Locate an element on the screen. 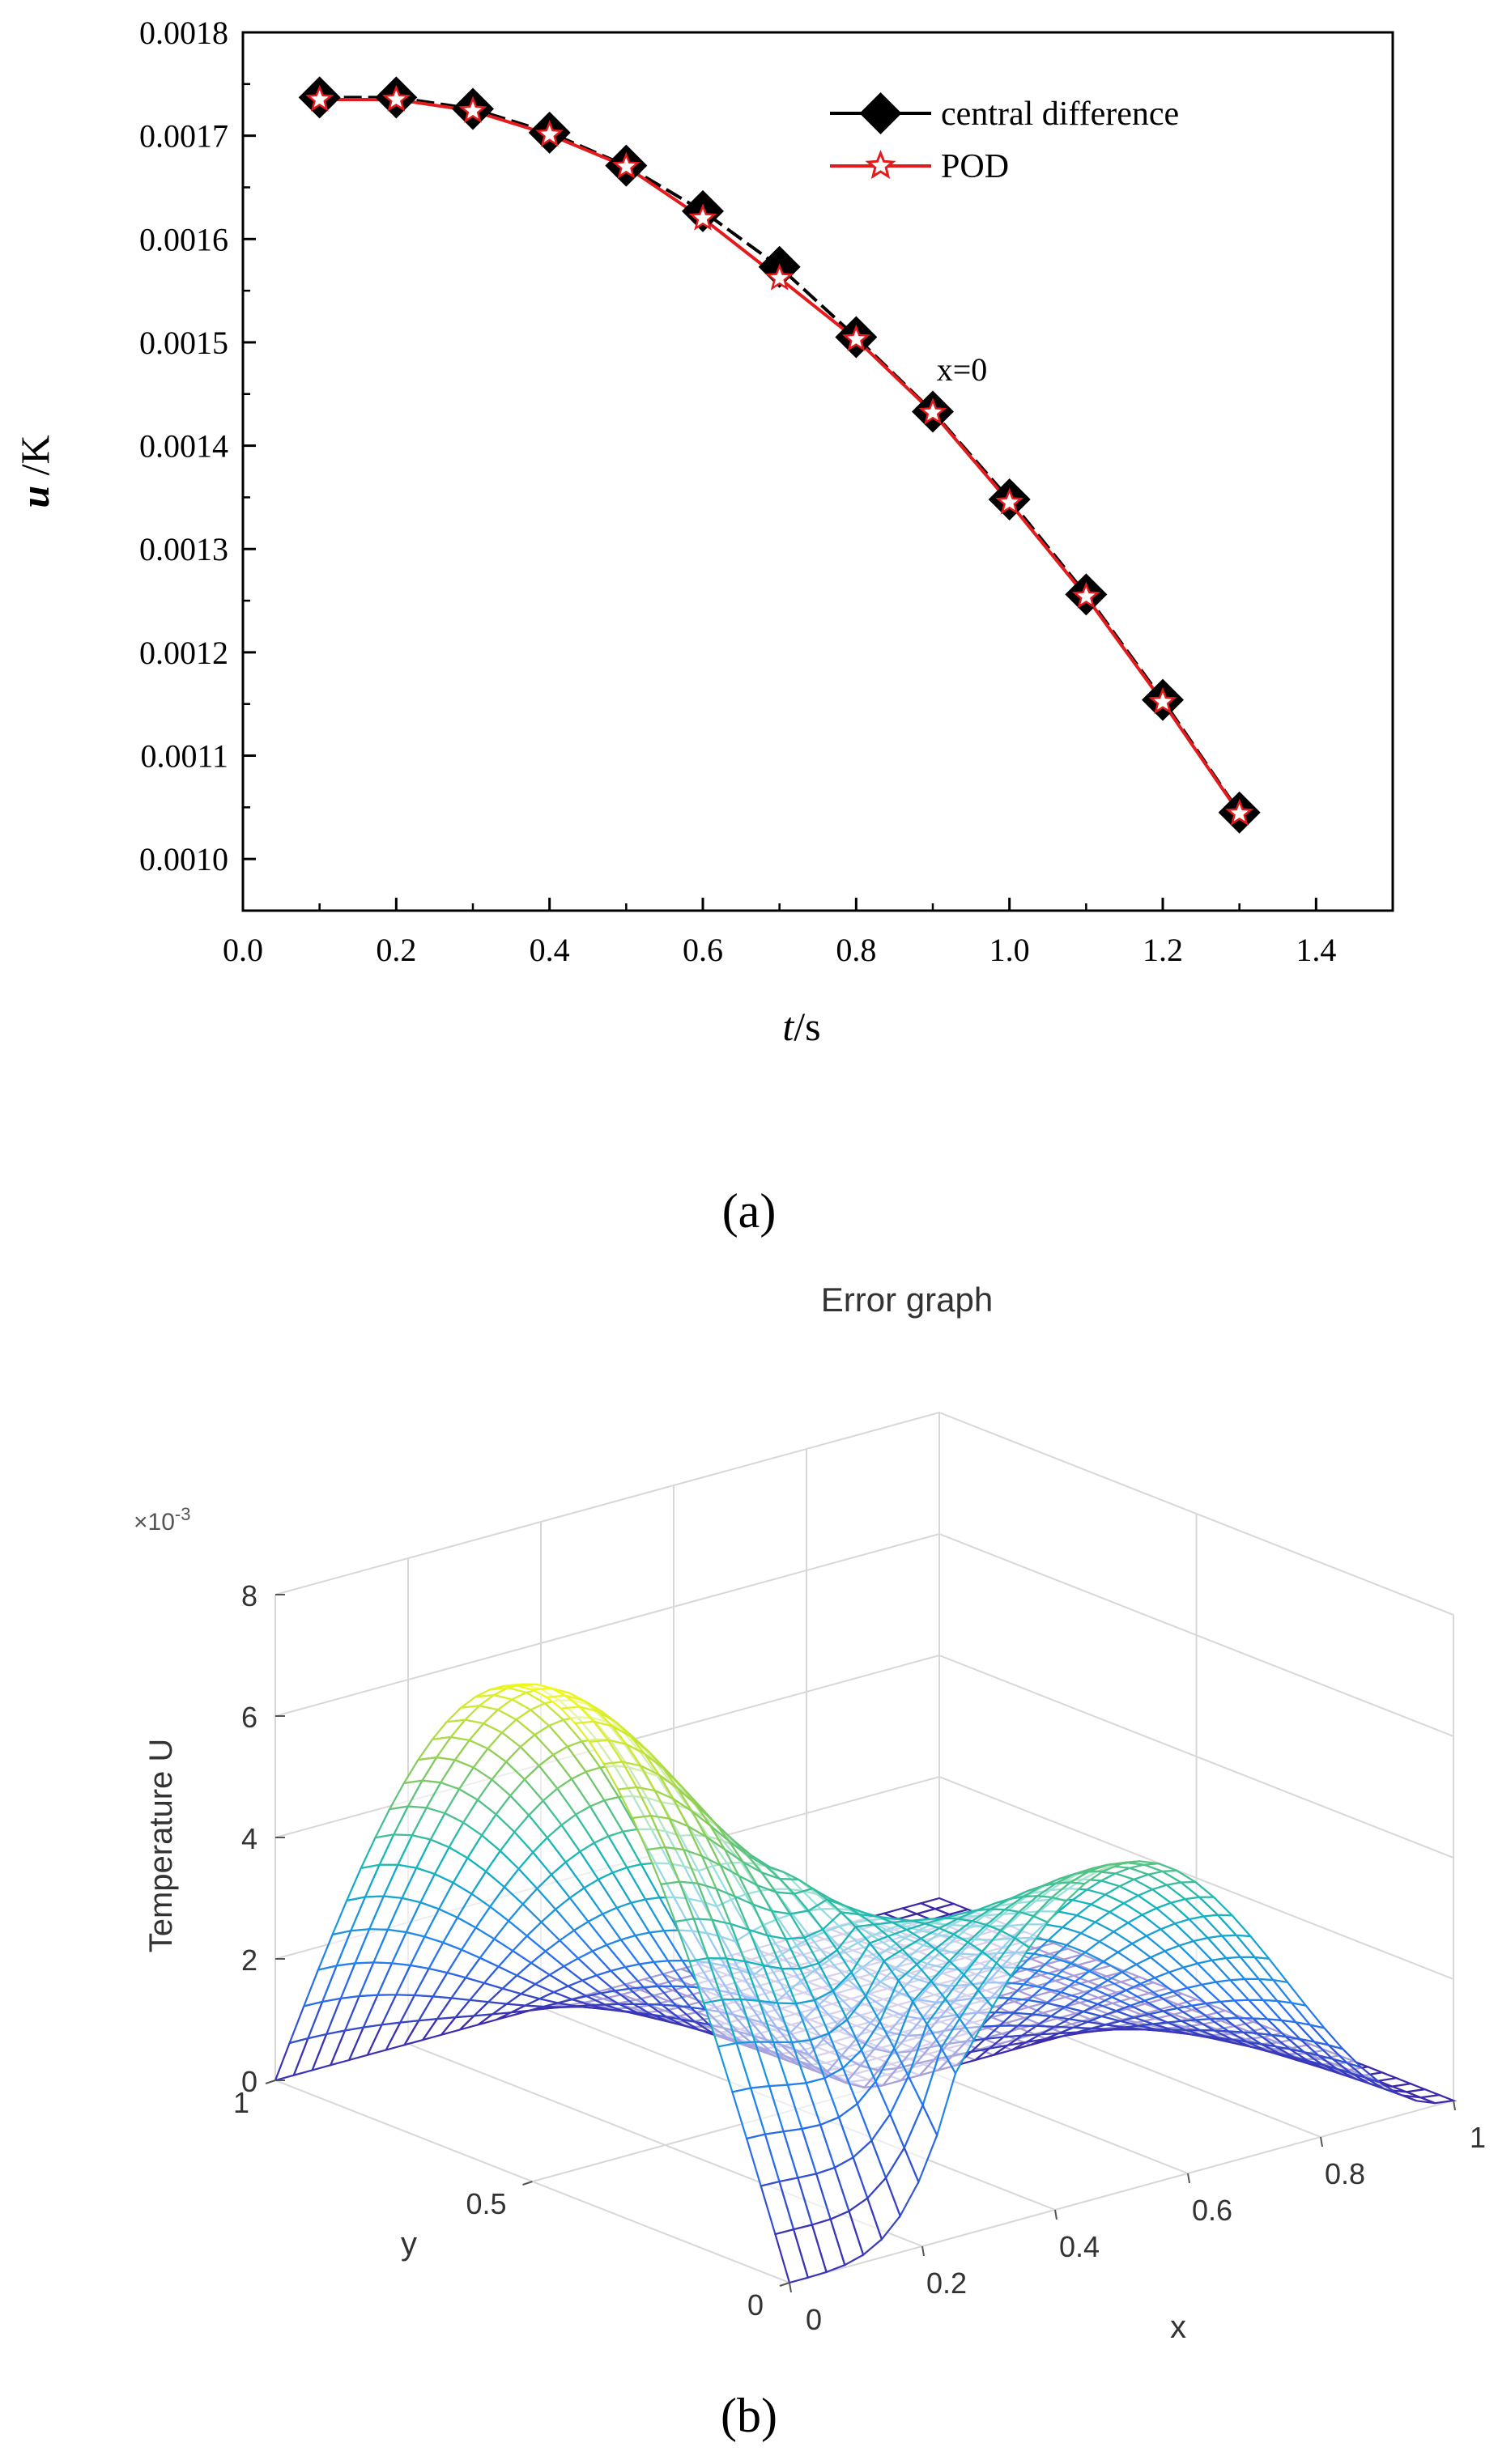 The width and height of the screenshot is (1498, 2464). y-tick-label: 0.5 is located at coordinates (486, 2203).